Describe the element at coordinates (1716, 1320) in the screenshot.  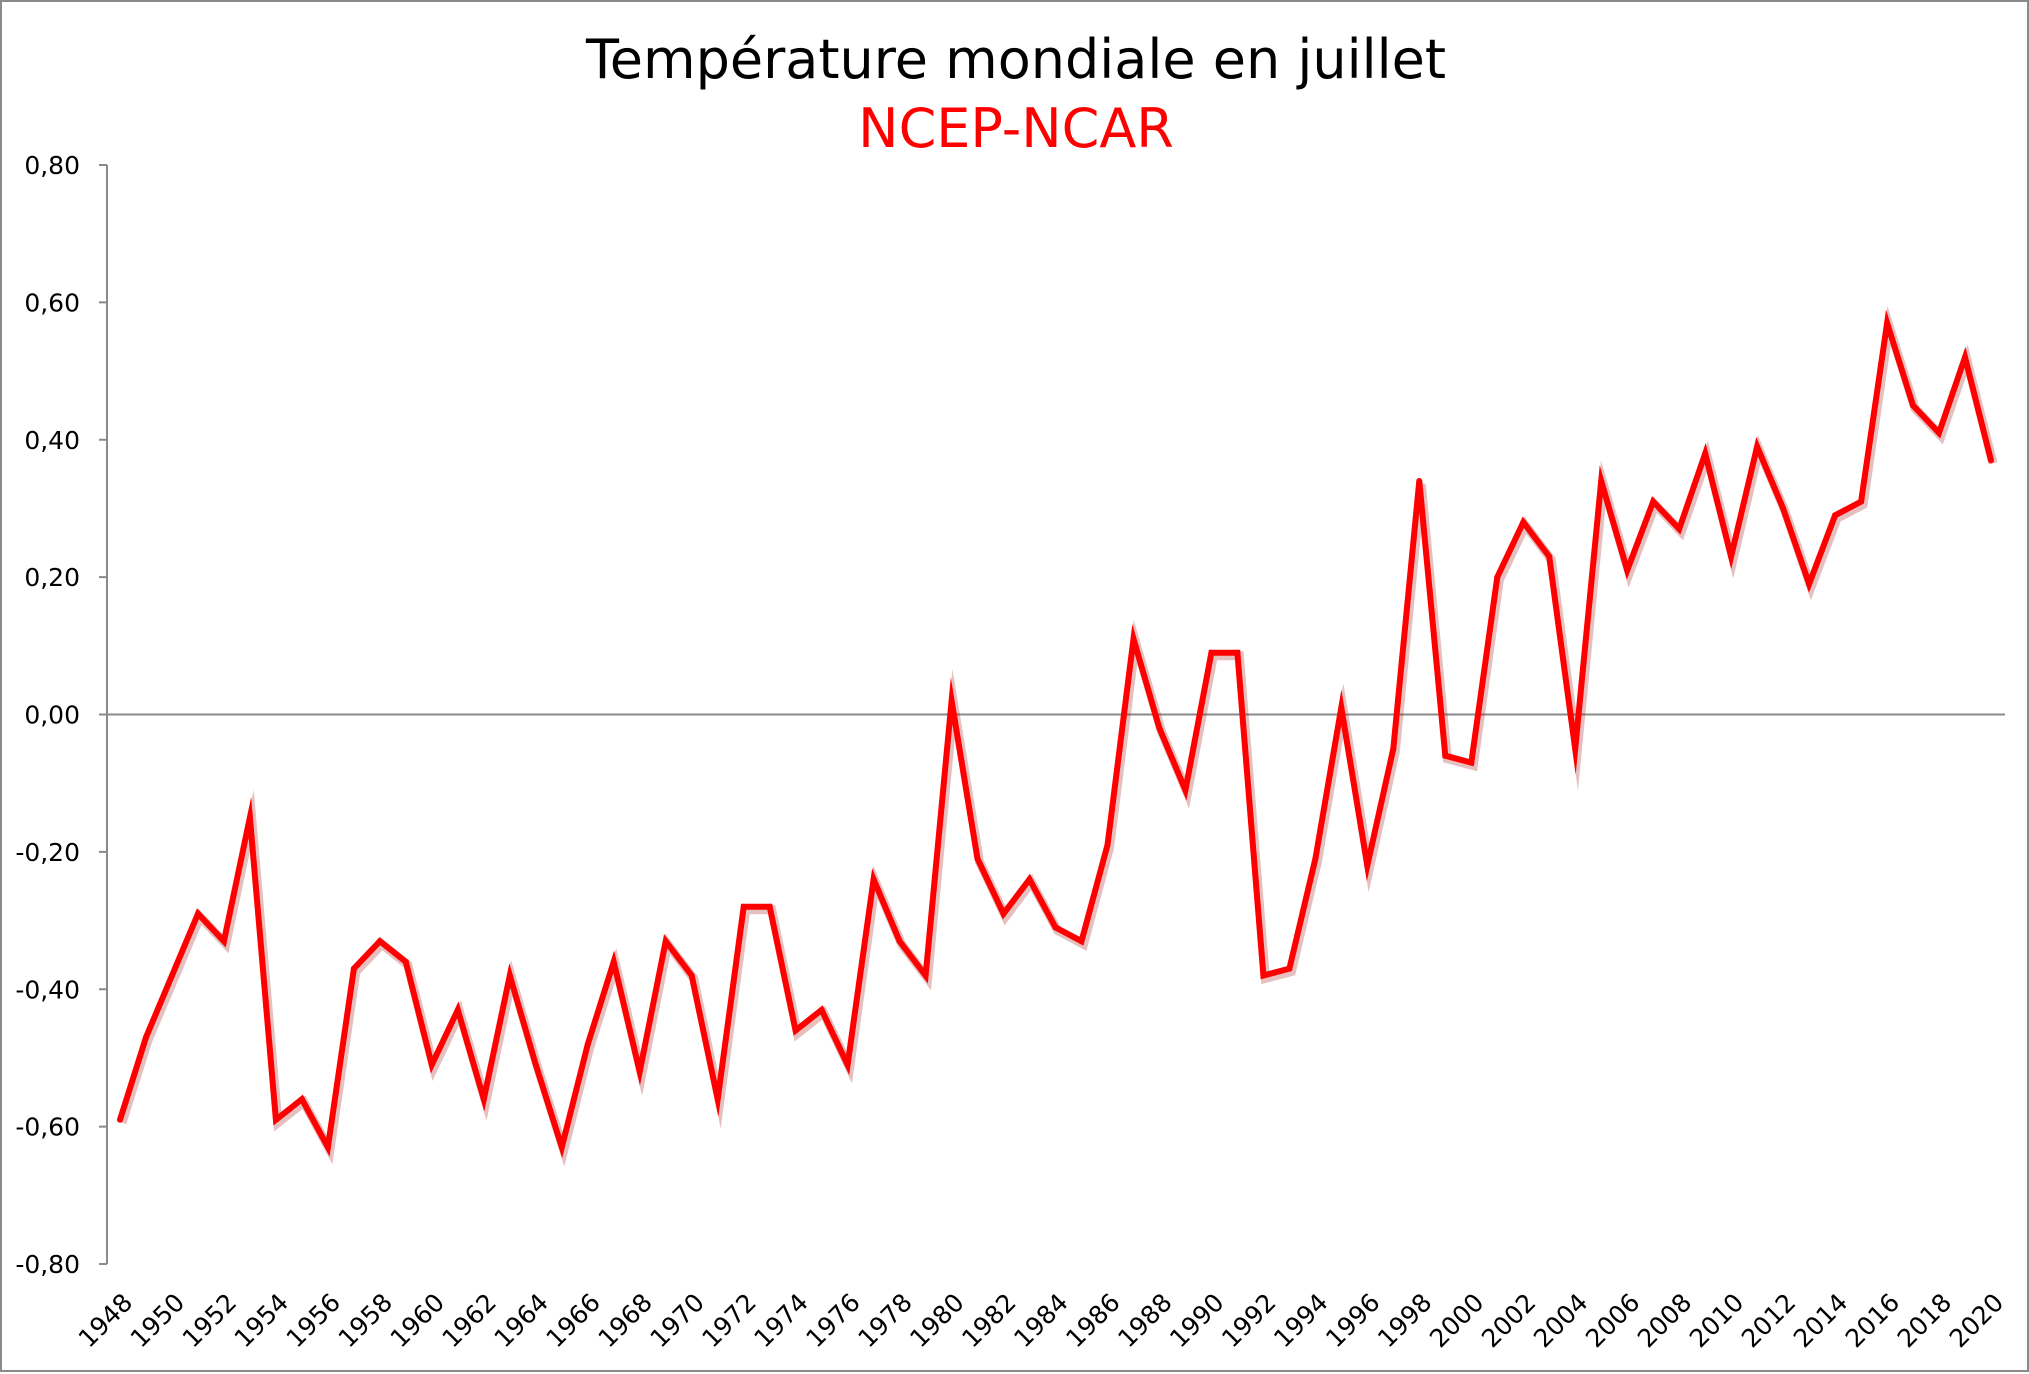
I see `x-tick-label: 2010` at that location.